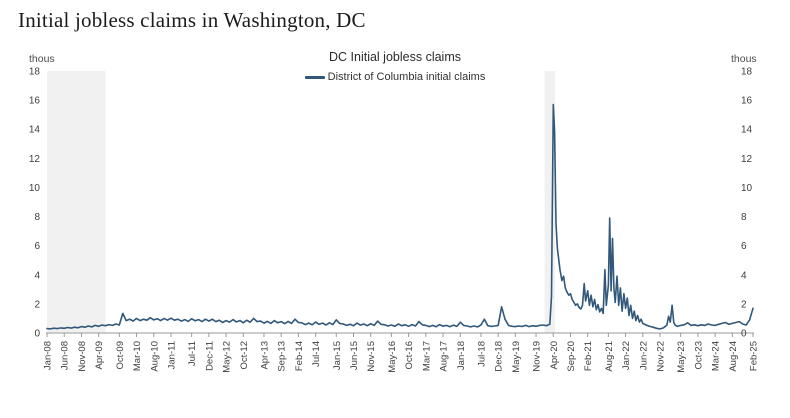 This screenshot has height=418, width=790. What do you see at coordinates (754, 356) in the screenshot?
I see `x-tick-label: Feb-25` at bounding box center [754, 356].